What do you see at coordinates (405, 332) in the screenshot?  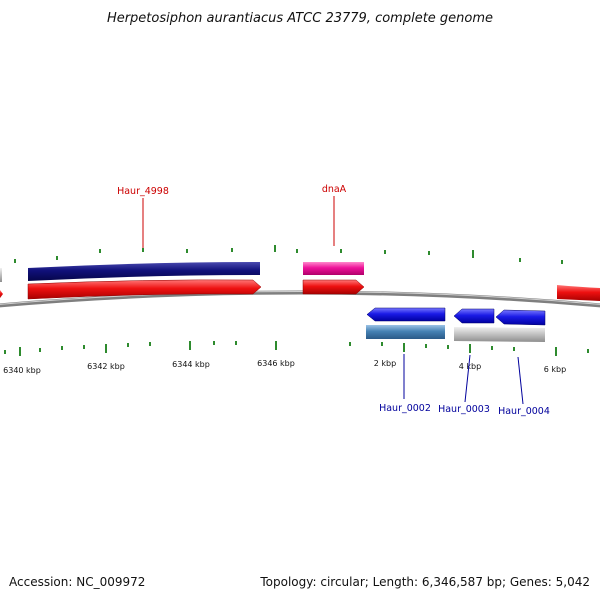 I see `feature-block-steel` at bounding box center [405, 332].